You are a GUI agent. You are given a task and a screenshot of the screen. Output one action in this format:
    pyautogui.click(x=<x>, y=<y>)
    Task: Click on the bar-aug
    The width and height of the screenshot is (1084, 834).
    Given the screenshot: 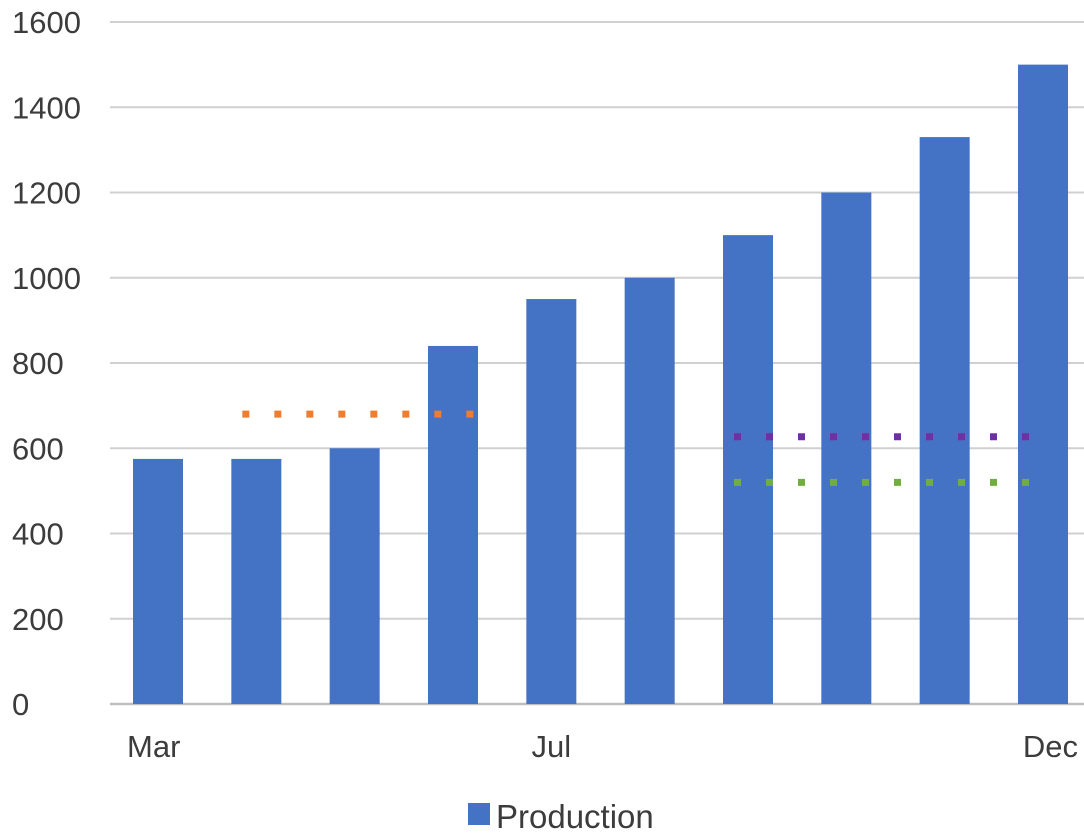 What is the action you would take?
    pyautogui.click(x=649, y=490)
    